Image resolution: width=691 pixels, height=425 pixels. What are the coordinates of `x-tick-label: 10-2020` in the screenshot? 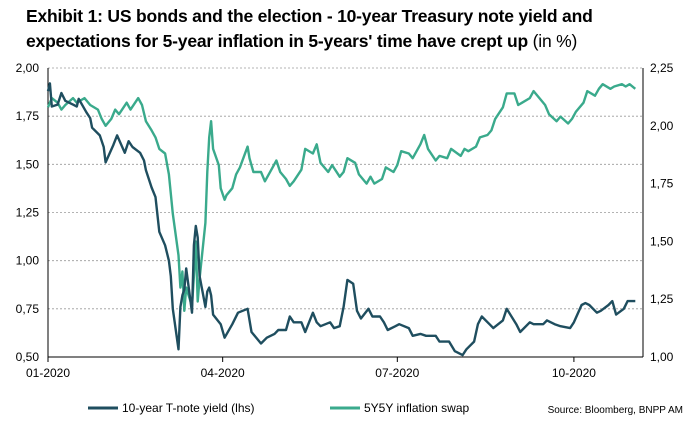 It's located at (574, 373).